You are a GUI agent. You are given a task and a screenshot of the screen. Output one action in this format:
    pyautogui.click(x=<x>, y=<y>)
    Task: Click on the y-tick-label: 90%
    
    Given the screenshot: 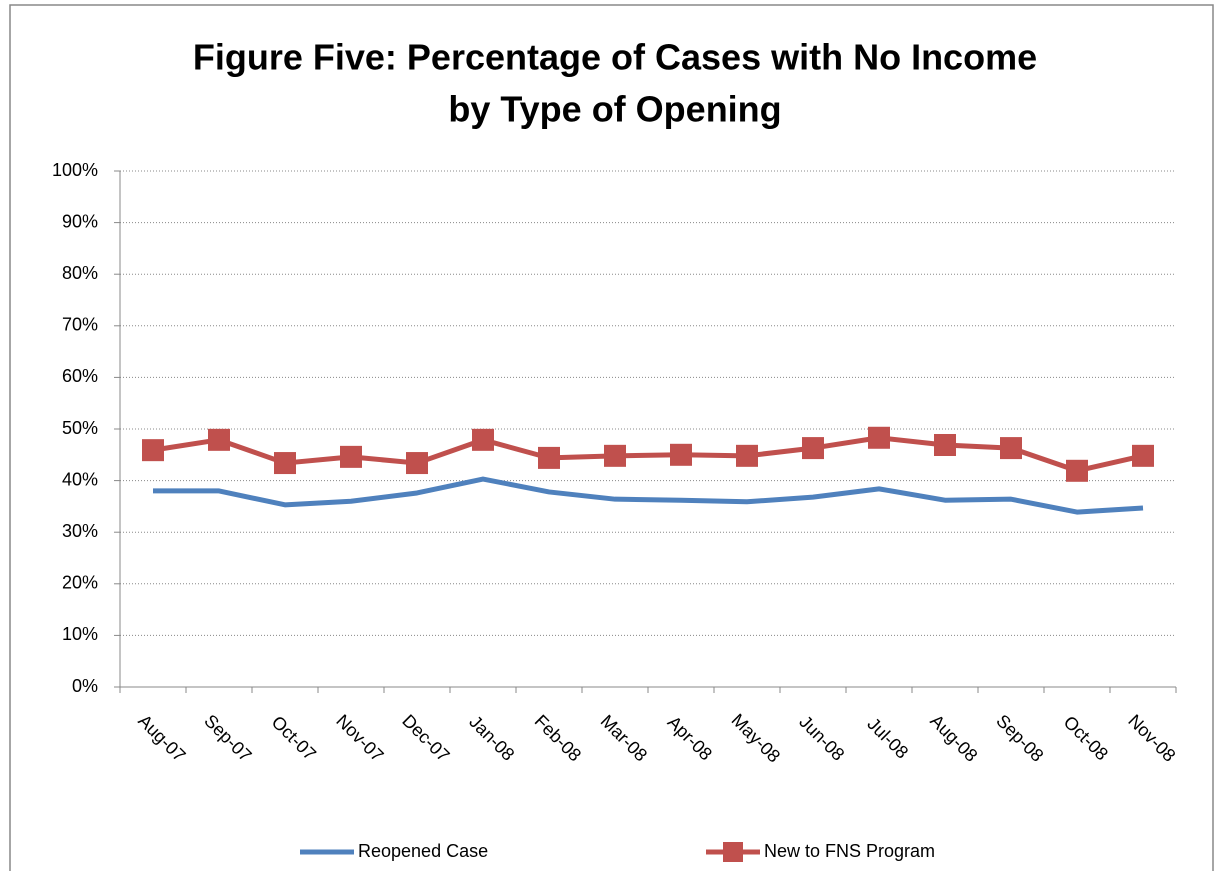 What is the action you would take?
    pyautogui.click(x=80, y=221)
    